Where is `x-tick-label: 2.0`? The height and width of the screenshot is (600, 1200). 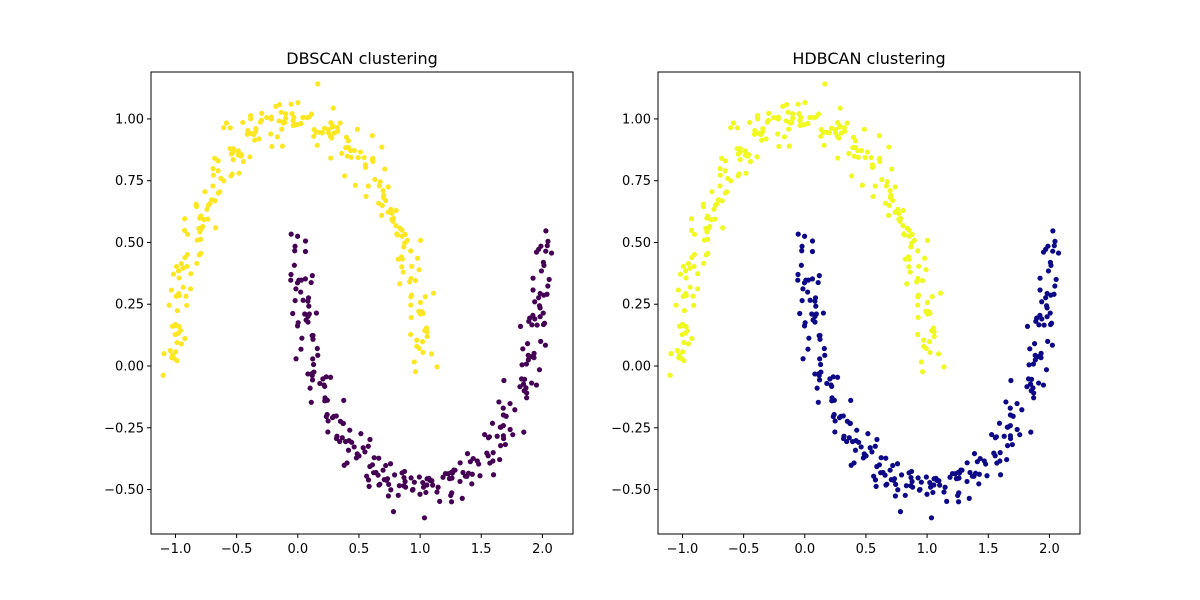 x-tick-label: 2.0 is located at coordinates (1049, 549).